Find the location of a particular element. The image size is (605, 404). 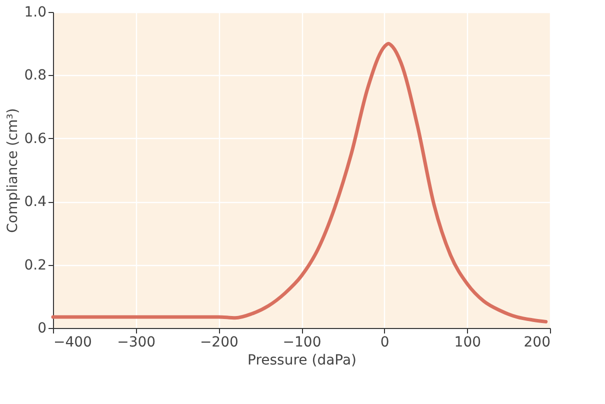

y-tick-label: 1.0 is located at coordinates (35, 12).